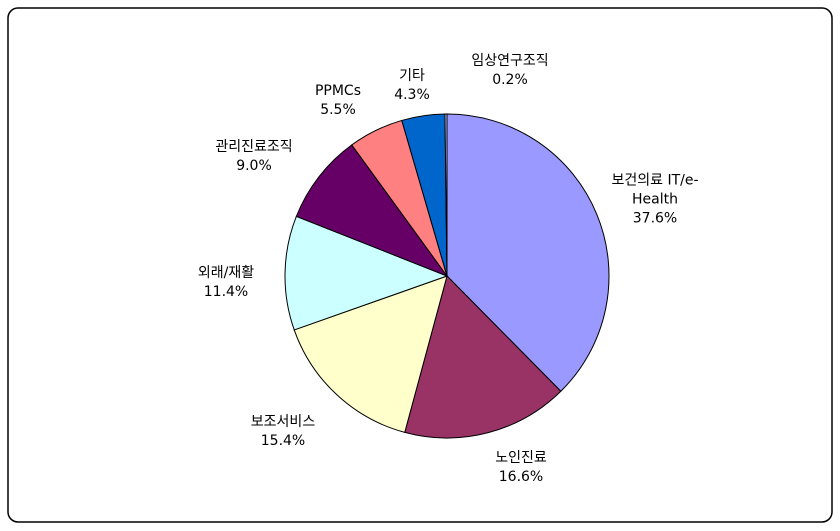  Describe the element at coordinates (510, 80) in the screenshot. I see `value-label: 0.2%` at that location.